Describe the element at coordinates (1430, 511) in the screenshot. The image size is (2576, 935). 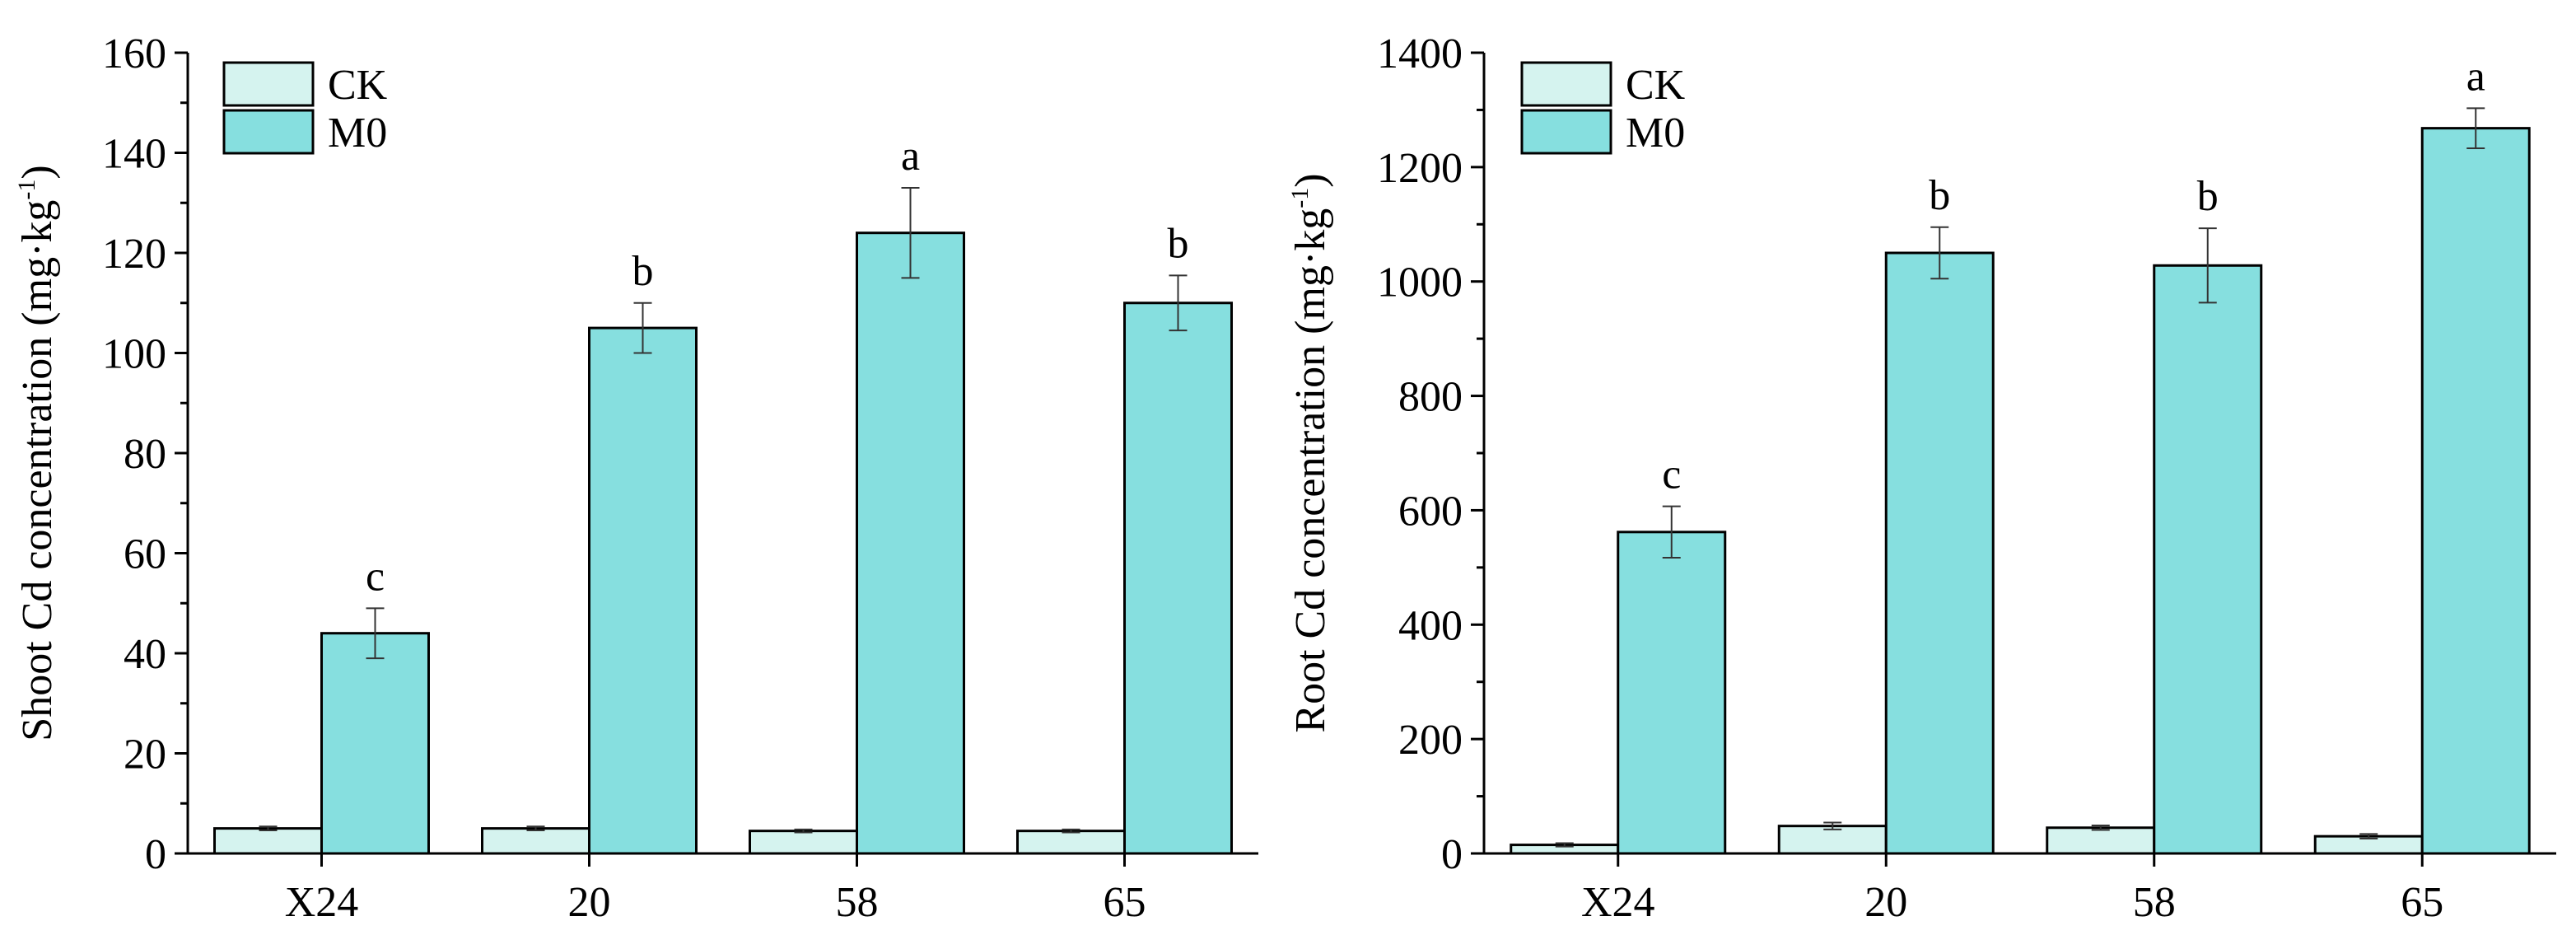
I see `y-tick-label: 600` at that location.